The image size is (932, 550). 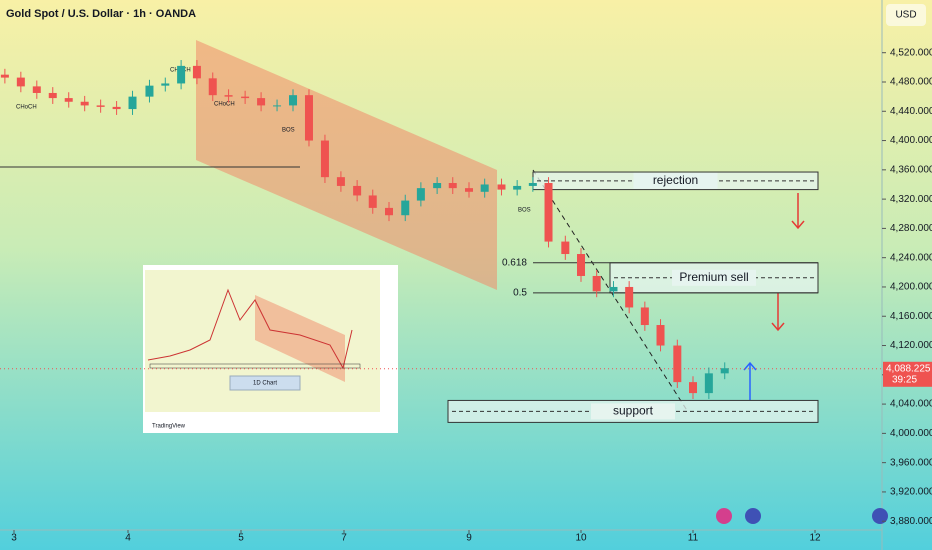 I want to click on x-tick-label: 9, so click(x=469, y=538).